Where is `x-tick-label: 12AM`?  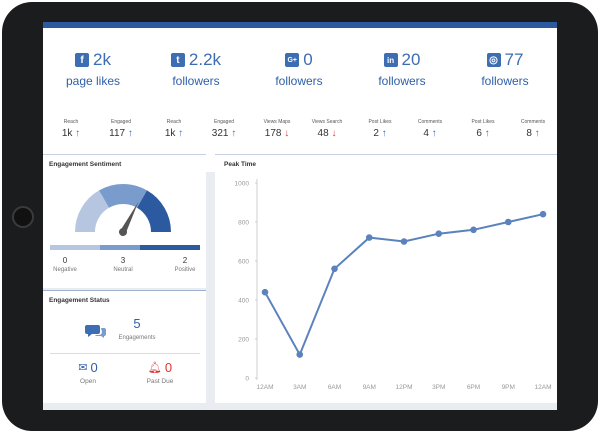
x-tick-label: 12AM is located at coordinates (265, 387).